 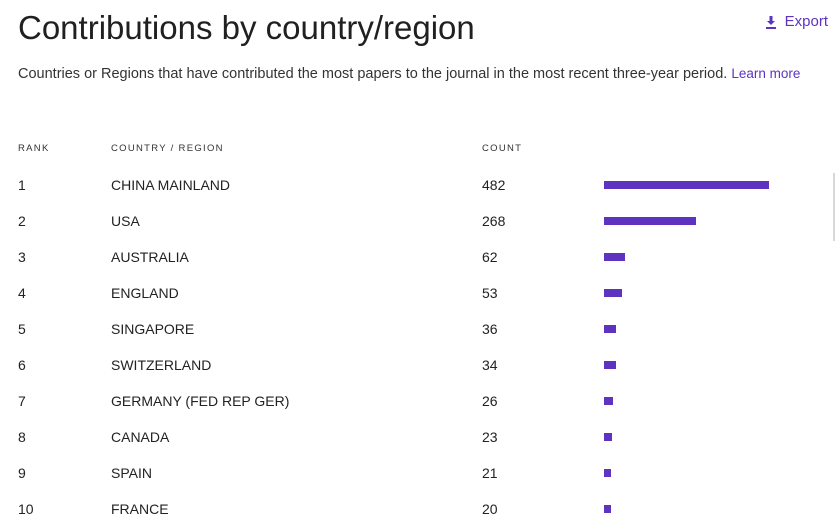 What do you see at coordinates (417, 185) in the screenshot?
I see `table-row: 1 CHINA MAINLAND 482` at bounding box center [417, 185].